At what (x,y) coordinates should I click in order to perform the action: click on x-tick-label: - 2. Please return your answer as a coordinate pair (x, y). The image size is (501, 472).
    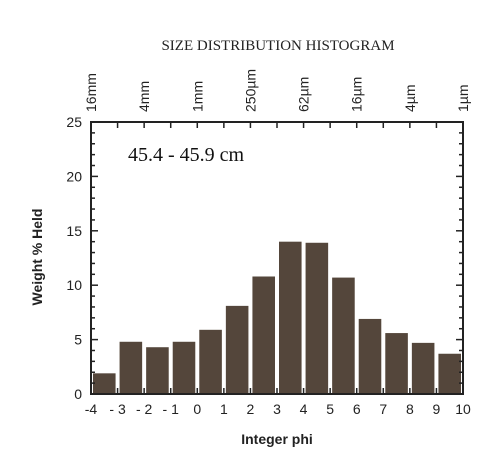
    Looking at the image, I should click on (144, 409).